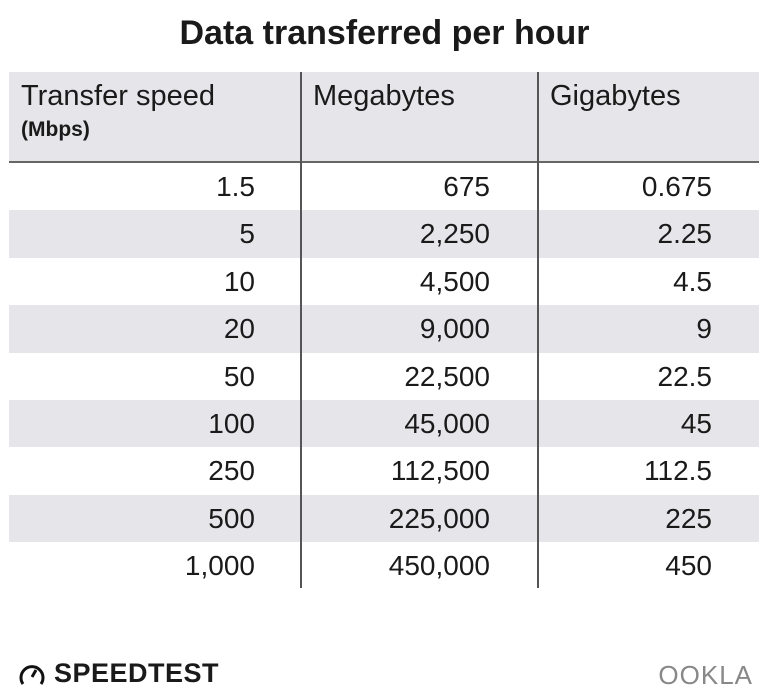 This screenshot has height=698, width=769. What do you see at coordinates (685, 376) in the screenshot?
I see `table-cell: 22.5` at bounding box center [685, 376].